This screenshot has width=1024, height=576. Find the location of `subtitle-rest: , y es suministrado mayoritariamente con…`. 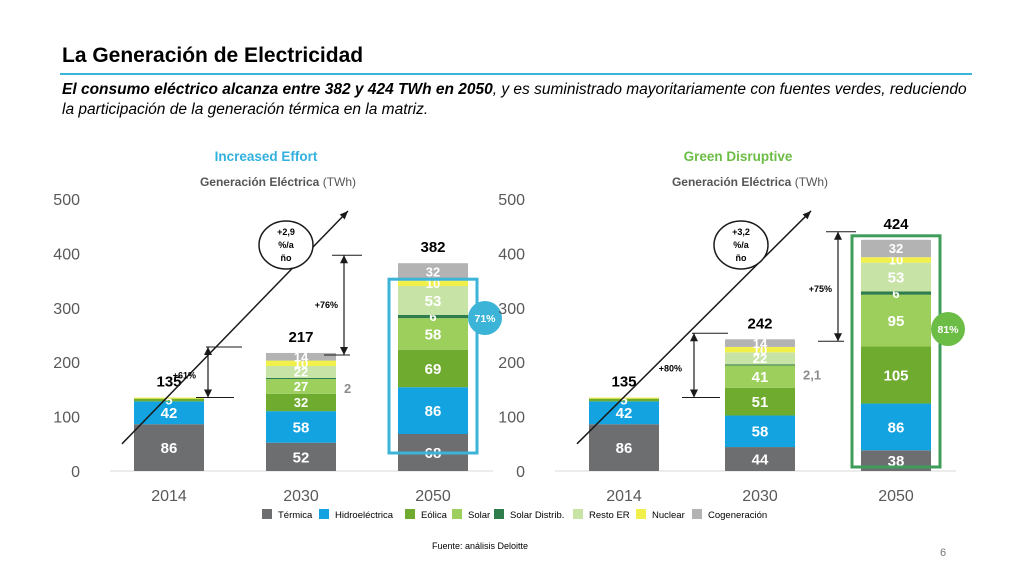

subtitle-rest: , y es suministrado mayoritariamente con… is located at coordinates (514, 99).